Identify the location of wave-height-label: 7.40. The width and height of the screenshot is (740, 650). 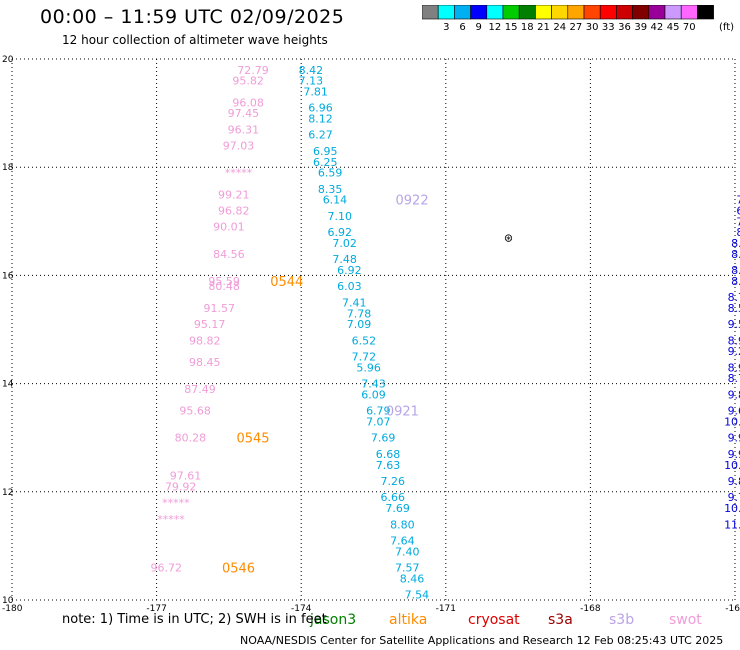
(407, 551).